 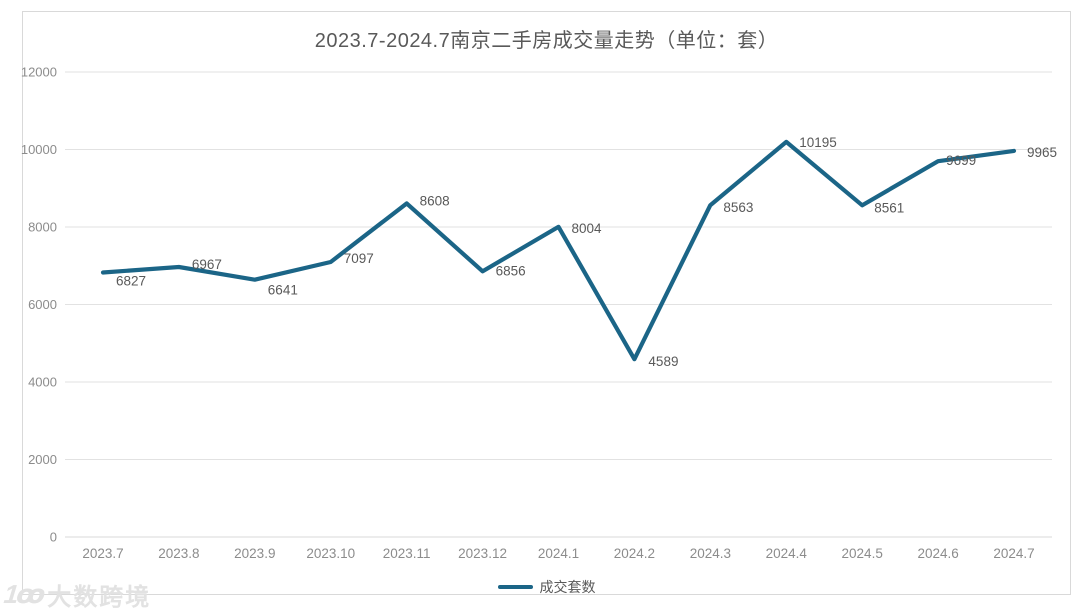 I want to click on x-axis-tick-label: 2023.7, so click(x=102, y=553).